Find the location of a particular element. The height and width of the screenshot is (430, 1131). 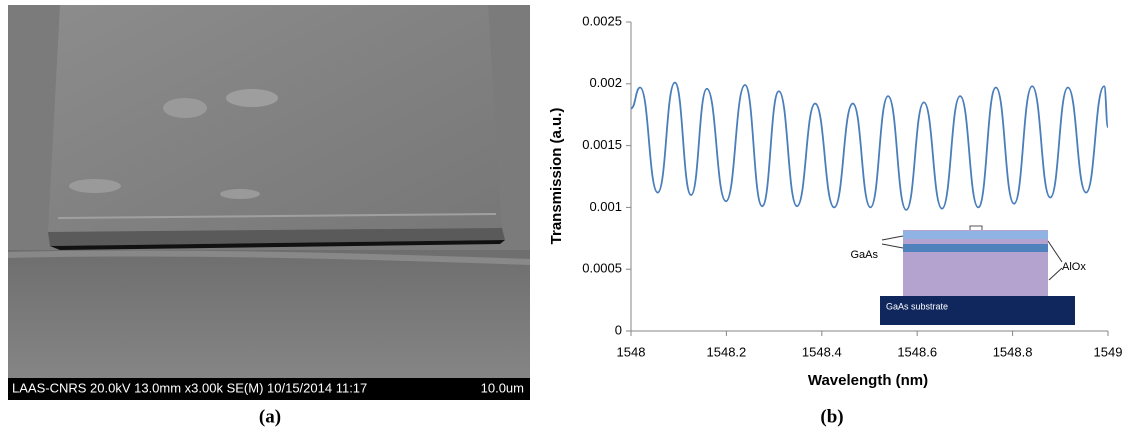

x-tick-label: 1548 is located at coordinates (631, 351).